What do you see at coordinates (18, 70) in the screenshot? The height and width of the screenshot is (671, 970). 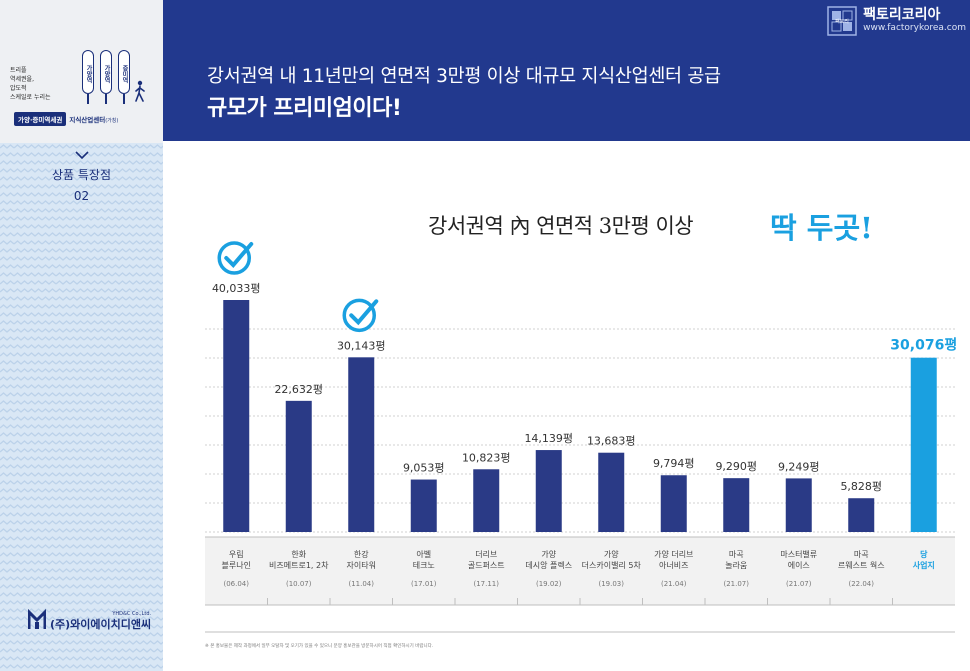 I see `sidebar-copy-line: 트리플` at bounding box center [18, 70].